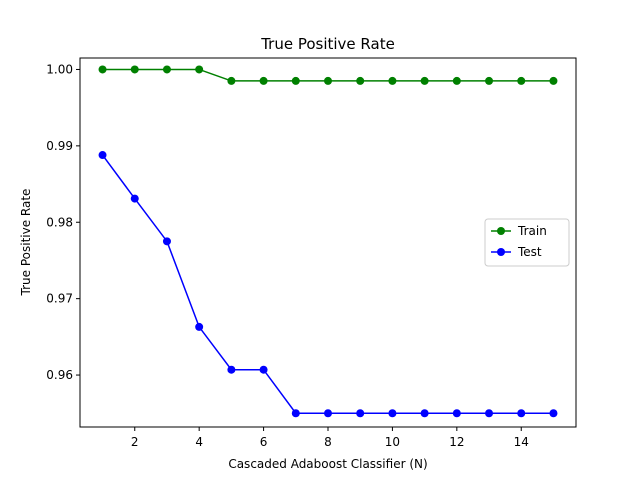  Describe the element at coordinates (59, 299) in the screenshot. I see `y-tick-label: 0.97` at that location.